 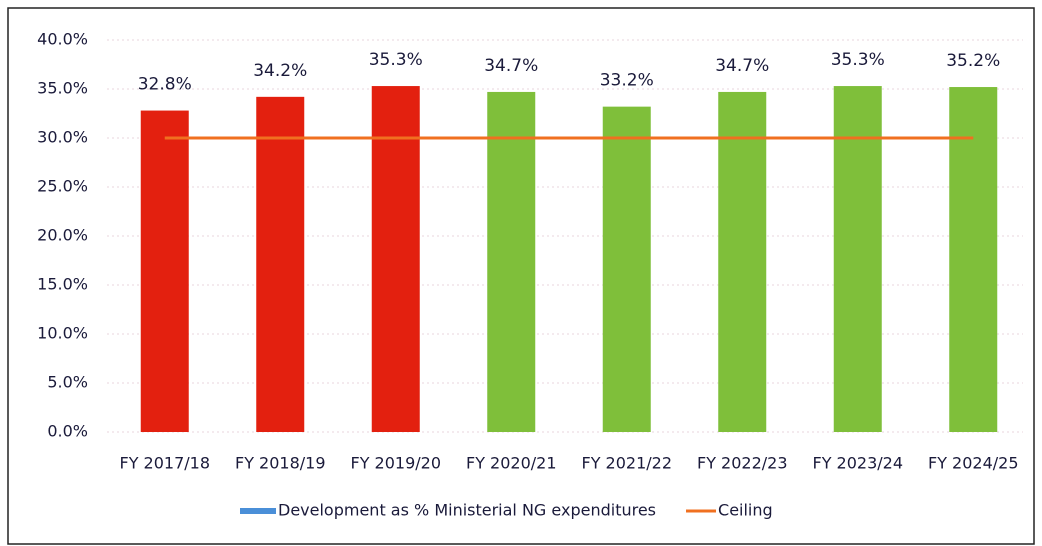 What do you see at coordinates (62, 284) in the screenshot?
I see `y-tick-label: 15.0%` at bounding box center [62, 284].